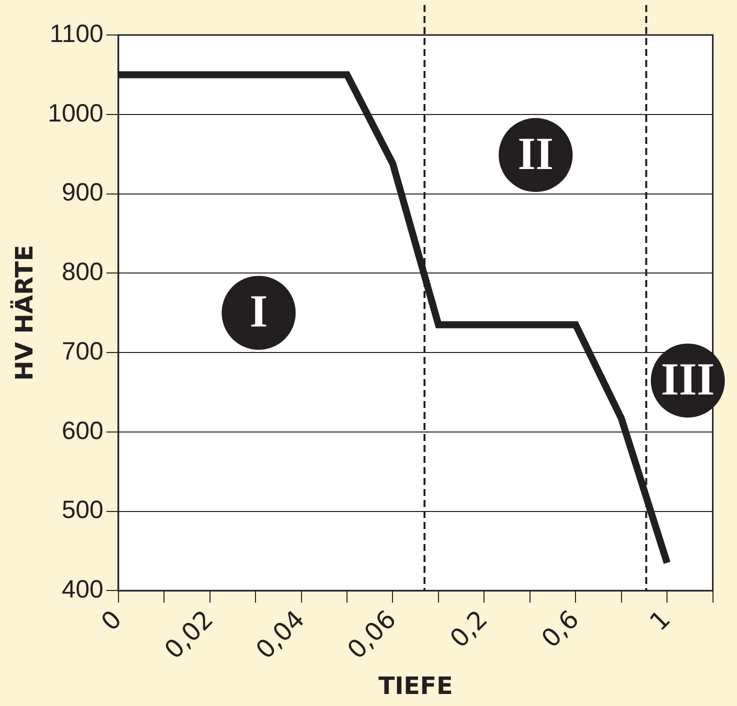  What do you see at coordinates (83, 272) in the screenshot?
I see `y-tick-label: 800` at bounding box center [83, 272].